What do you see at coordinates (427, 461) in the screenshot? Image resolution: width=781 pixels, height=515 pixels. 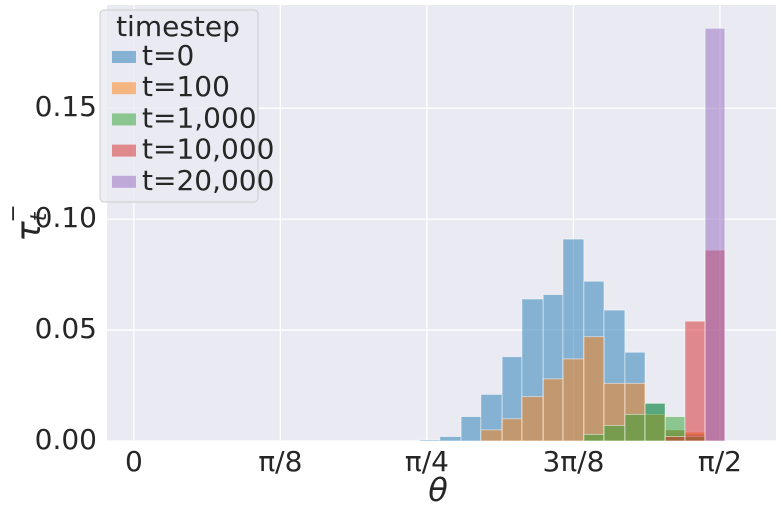 I see `x-tick-label: π/4` at bounding box center [427, 461].